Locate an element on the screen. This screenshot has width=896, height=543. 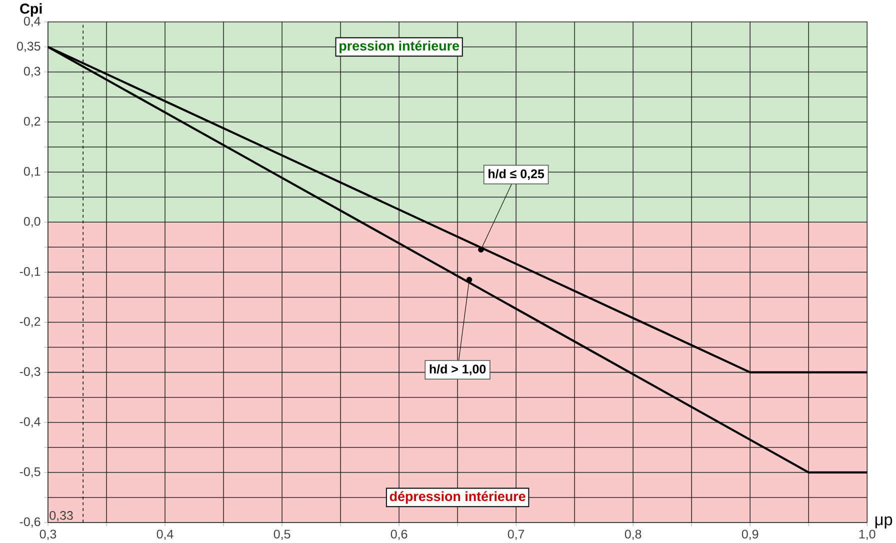
x-tick-label: 0,6 is located at coordinates (399, 535).